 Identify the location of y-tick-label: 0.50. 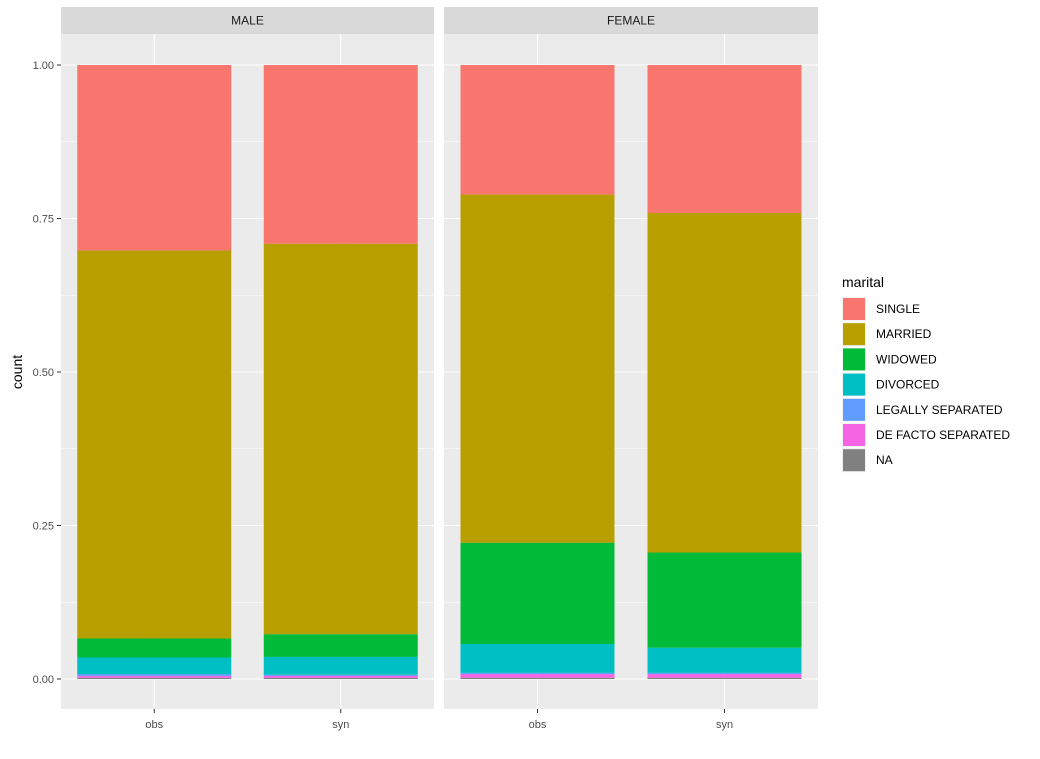
(43, 373).